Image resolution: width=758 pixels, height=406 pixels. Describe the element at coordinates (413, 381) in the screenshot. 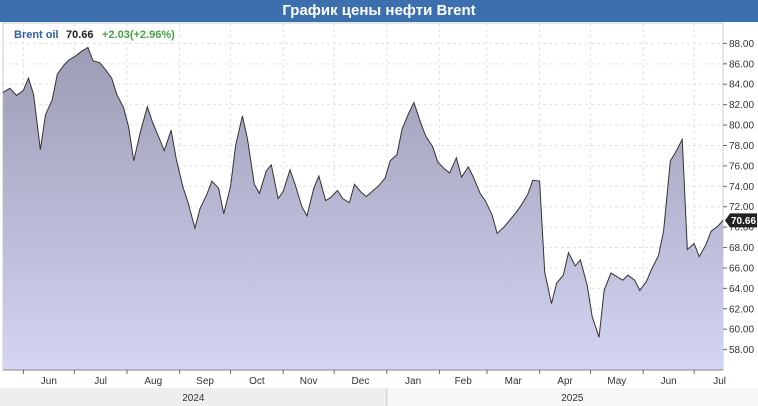

I see `x-tick-label: Jan` at that location.